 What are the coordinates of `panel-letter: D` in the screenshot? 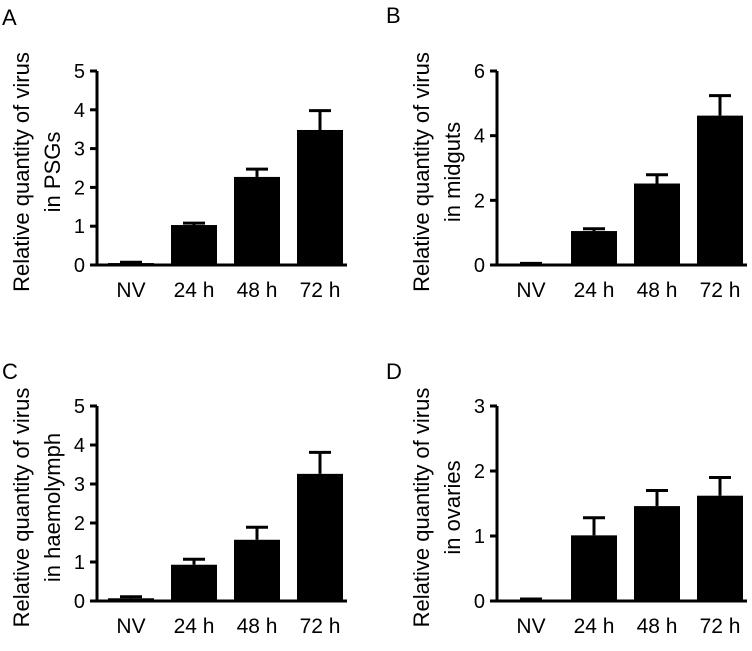 It's located at (394, 371).